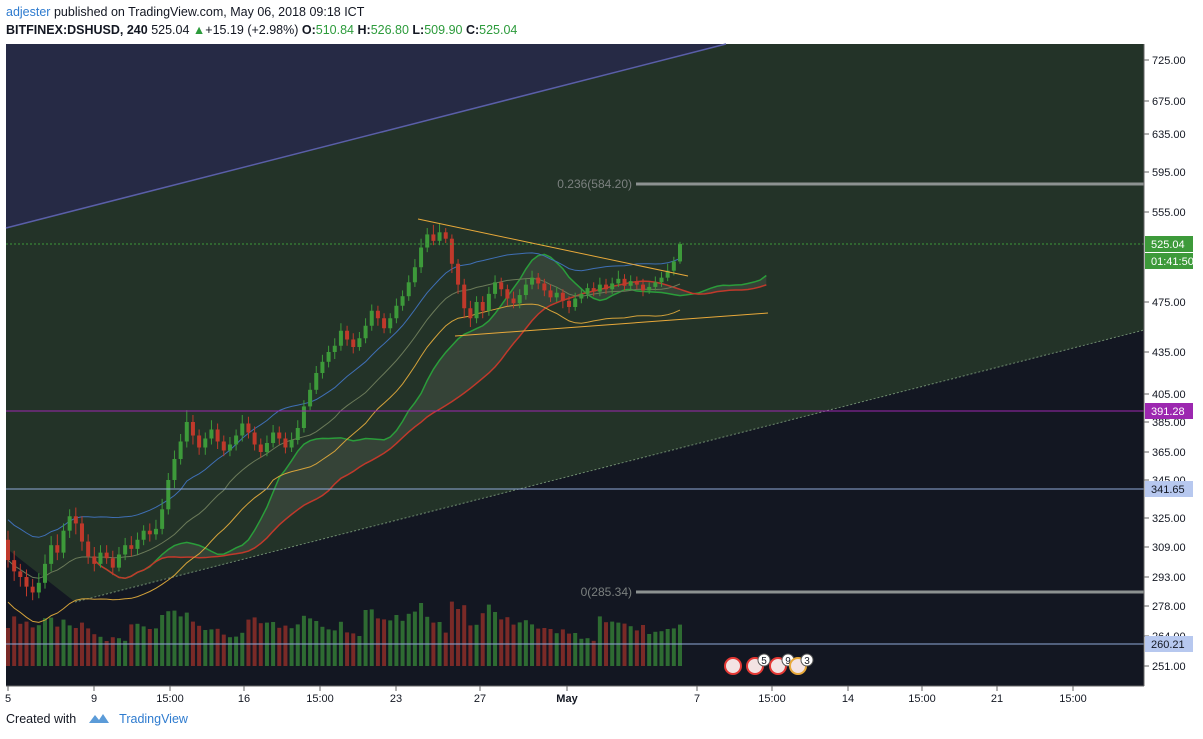 The height and width of the screenshot is (739, 1203). I want to click on footer: Created with TradingView, so click(97, 719).